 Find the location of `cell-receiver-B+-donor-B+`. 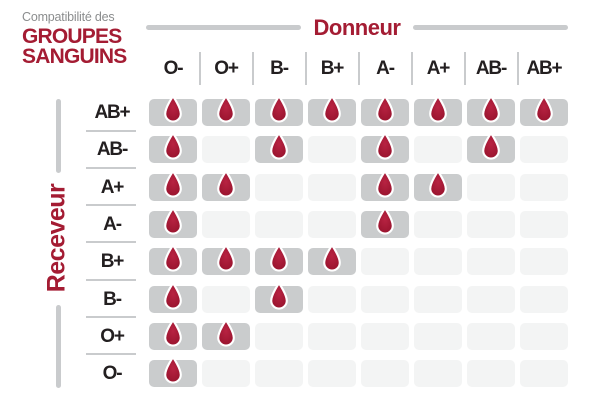

cell-receiver-B+-donor-B+ is located at coordinates (332, 260).